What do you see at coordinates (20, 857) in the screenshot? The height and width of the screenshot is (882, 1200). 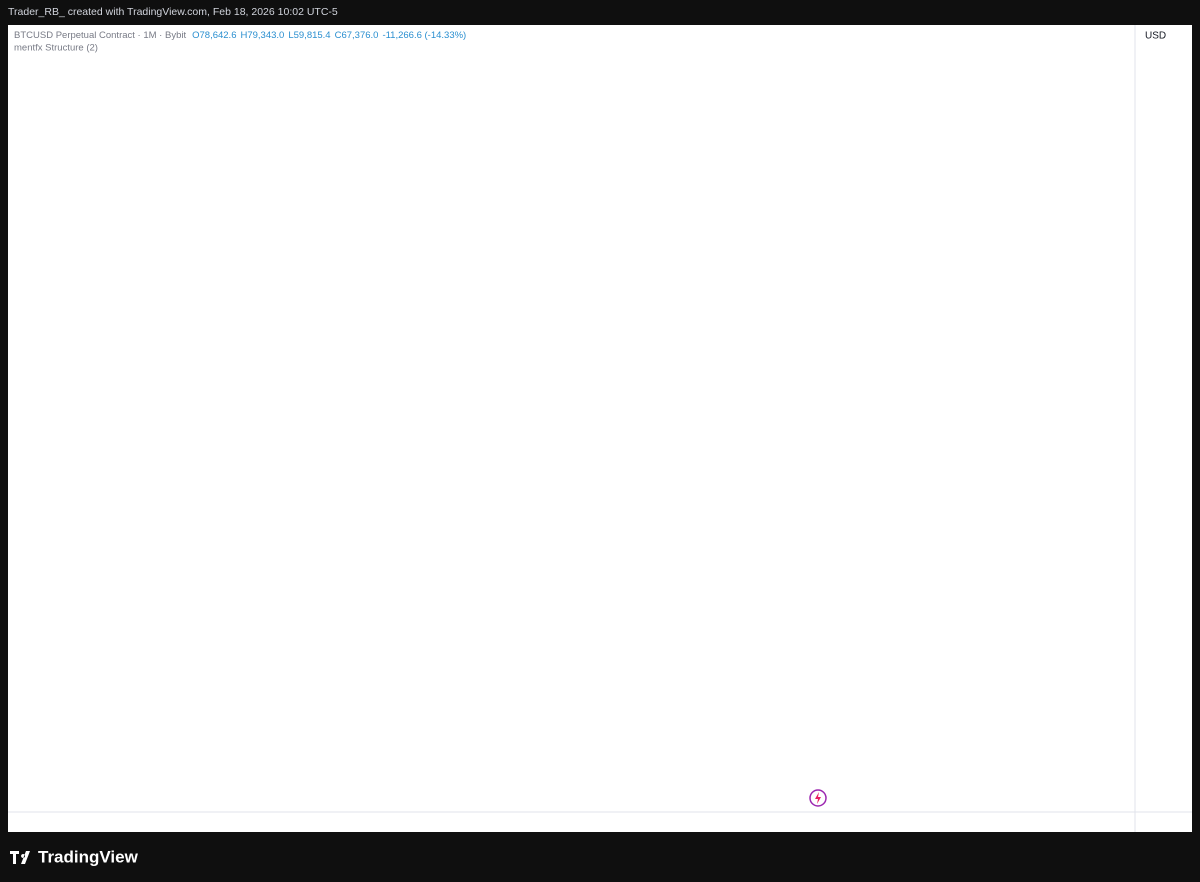 I see `logo-mark` at bounding box center [20, 857].